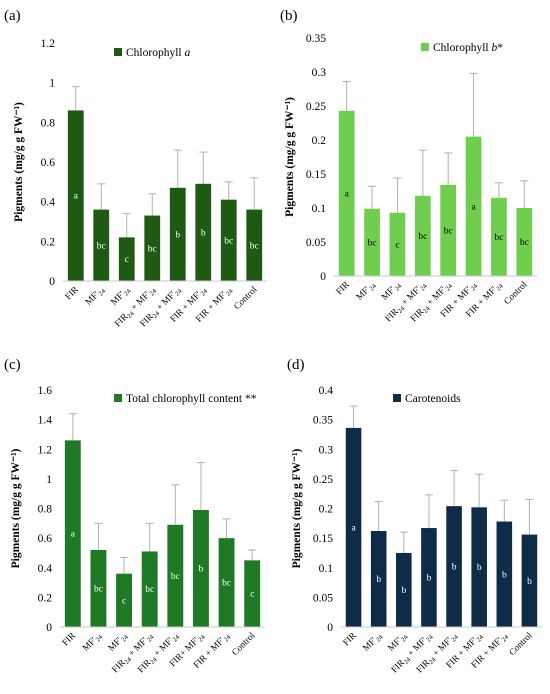  What do you see at coordinates (45, 450) in the screenshot?
I see `y-tick-label: 1.2` at bounding box center [45, 450].